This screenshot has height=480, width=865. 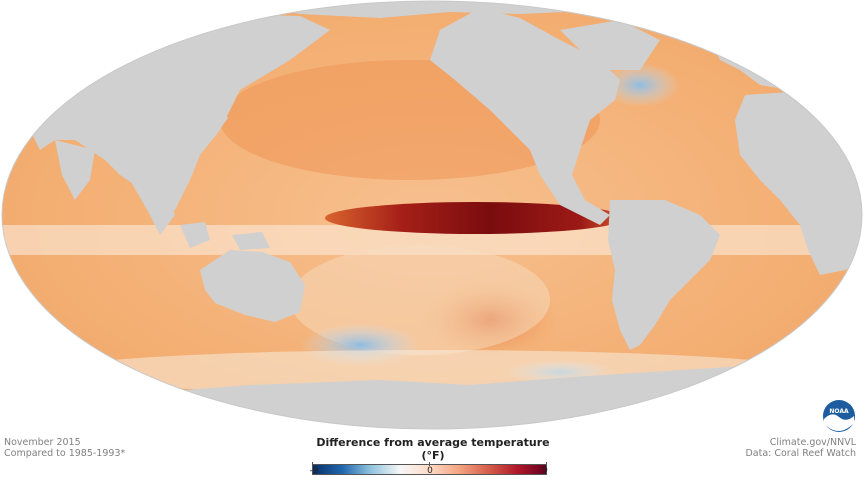 I want to click on baseline-label: Compared to 1985-1993*, so click(x=65, y=453).